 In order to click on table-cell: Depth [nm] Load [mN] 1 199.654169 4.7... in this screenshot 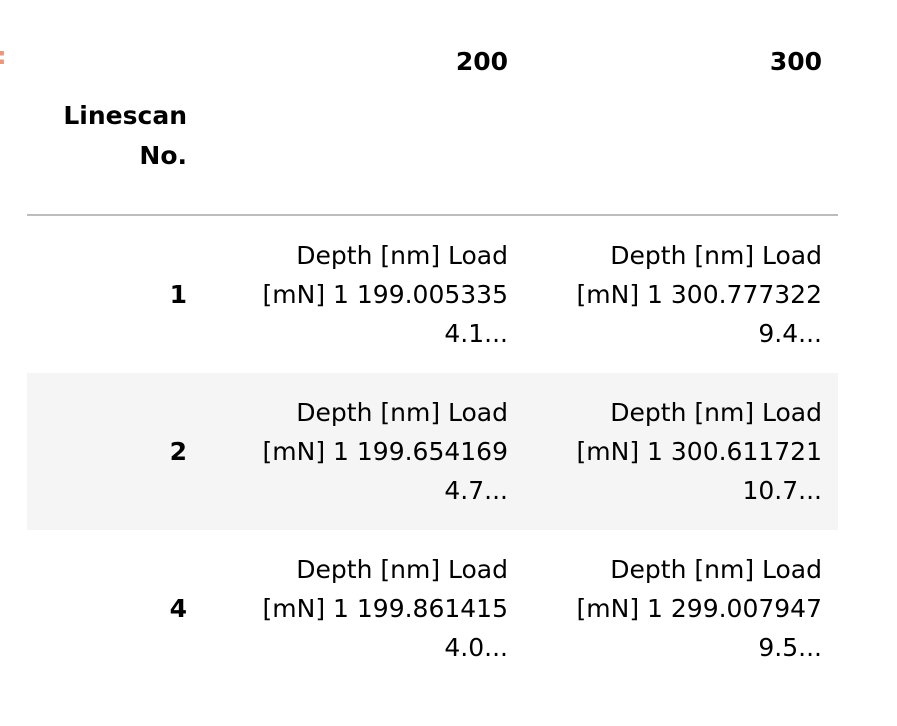, I will do `click(385, 451)`.